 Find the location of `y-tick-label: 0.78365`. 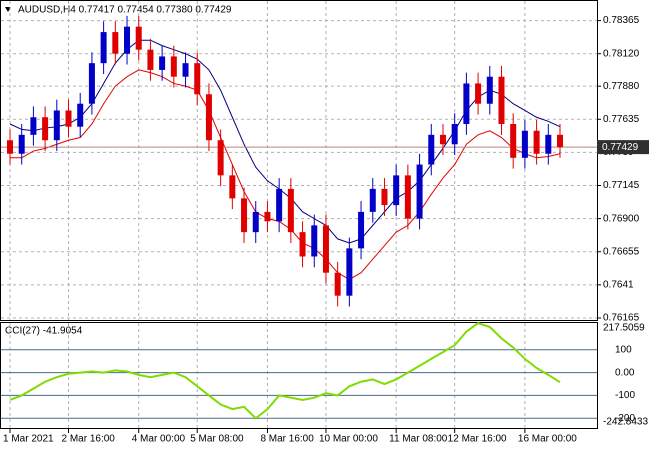

y-tick-label: 0.78365 is located at coordinates (621, 20).